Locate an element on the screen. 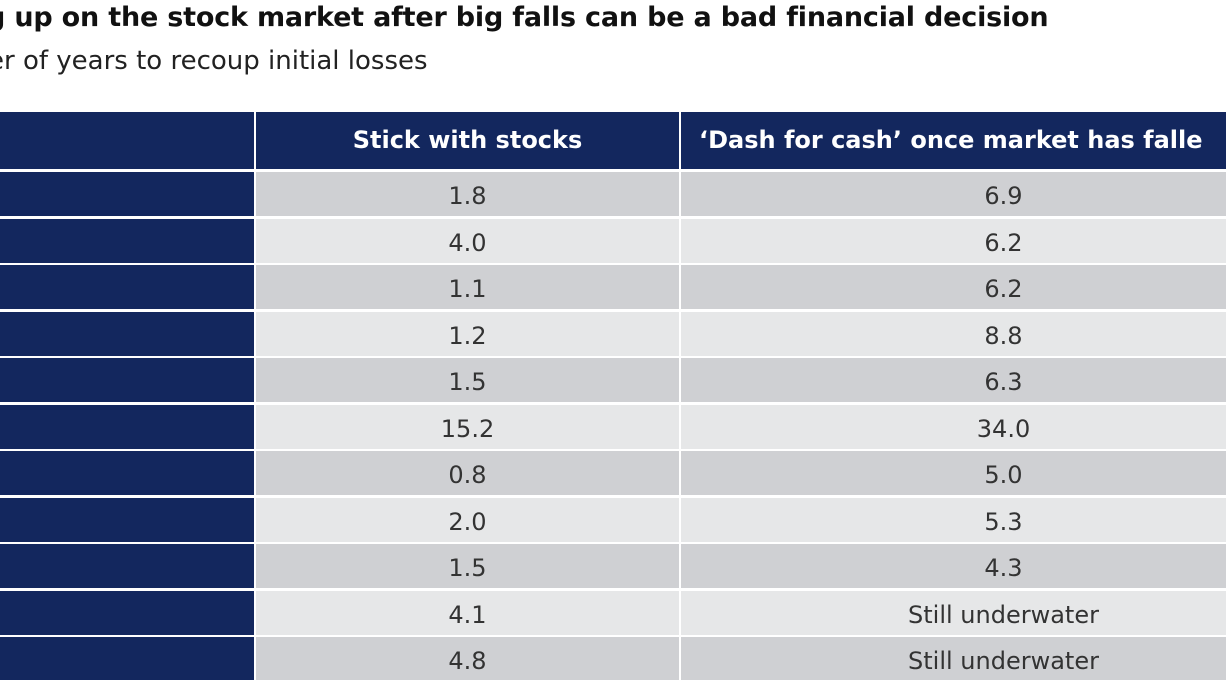 The height and width of the screenshot is (690, 1226). header-divider is located at coordinates (613, 170).